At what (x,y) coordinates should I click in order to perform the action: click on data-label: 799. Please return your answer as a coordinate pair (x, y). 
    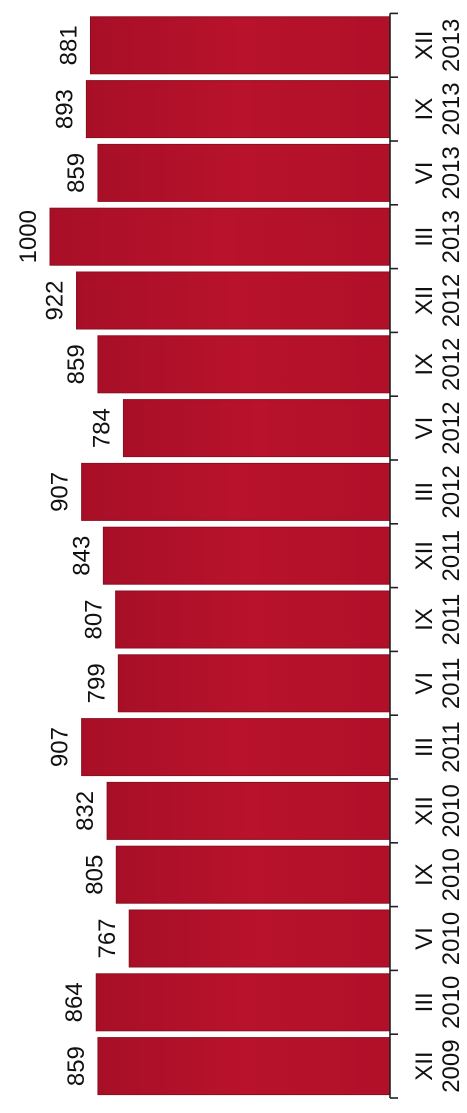
    Looking at the image, I should click on (96, 683).